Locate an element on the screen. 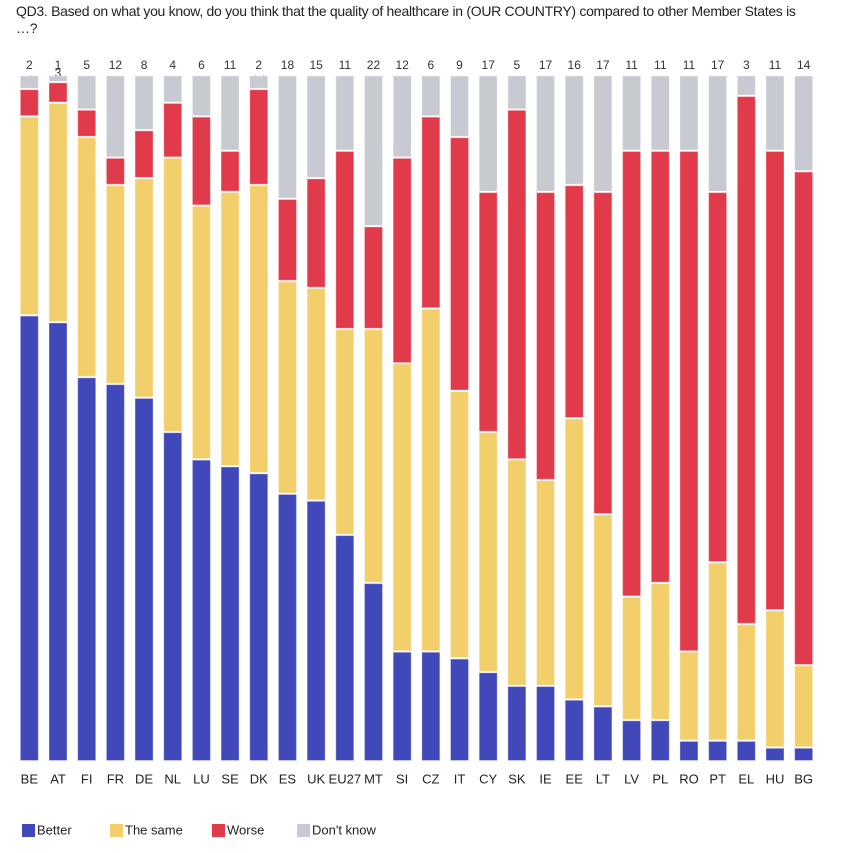  legend-label: Worse is located at coordinates (245, 829).